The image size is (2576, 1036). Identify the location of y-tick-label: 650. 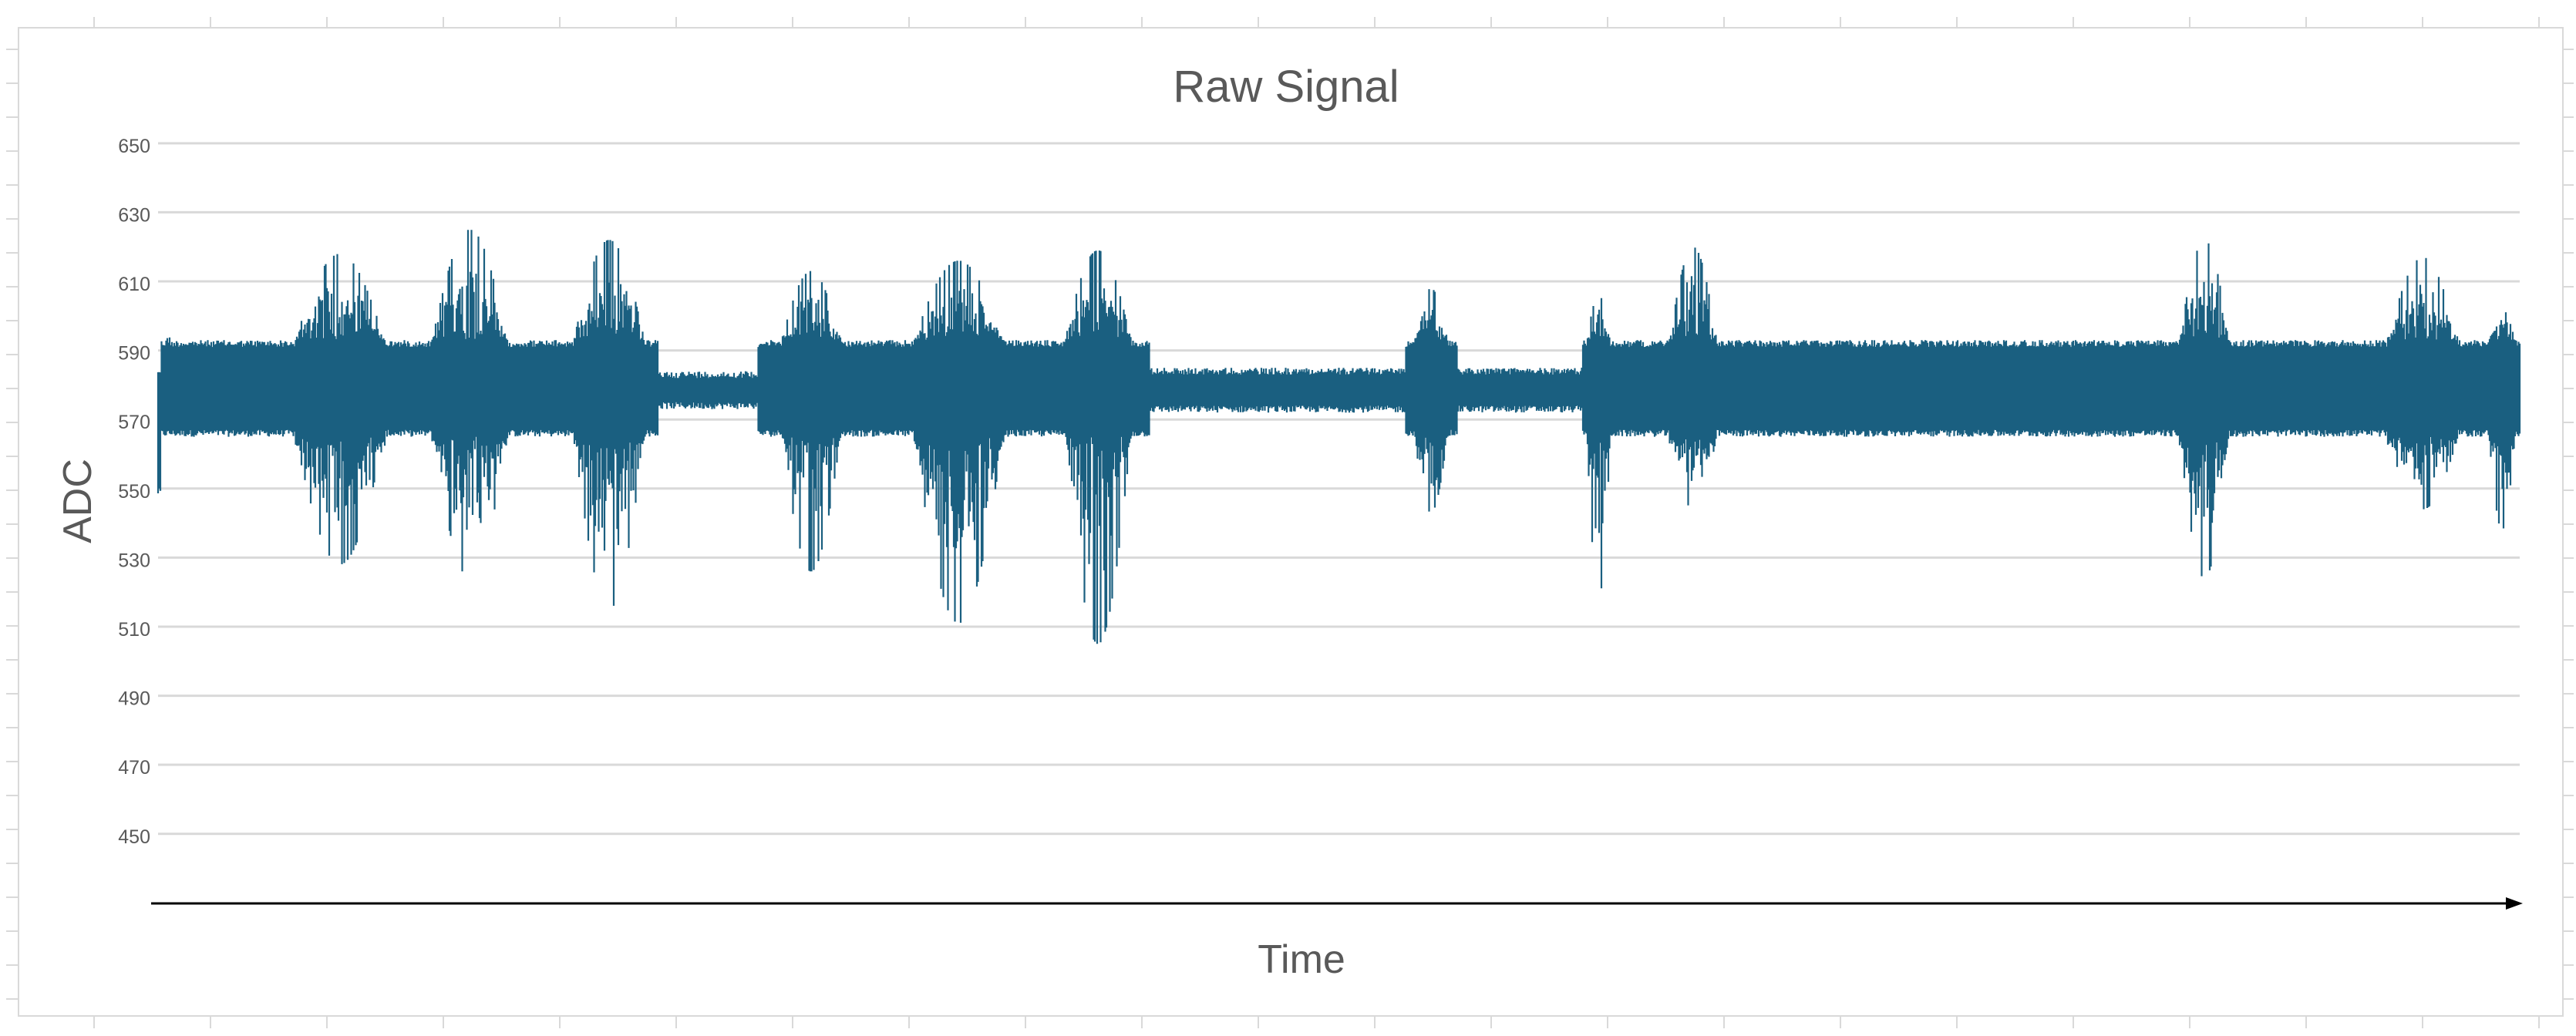
(134, 146).